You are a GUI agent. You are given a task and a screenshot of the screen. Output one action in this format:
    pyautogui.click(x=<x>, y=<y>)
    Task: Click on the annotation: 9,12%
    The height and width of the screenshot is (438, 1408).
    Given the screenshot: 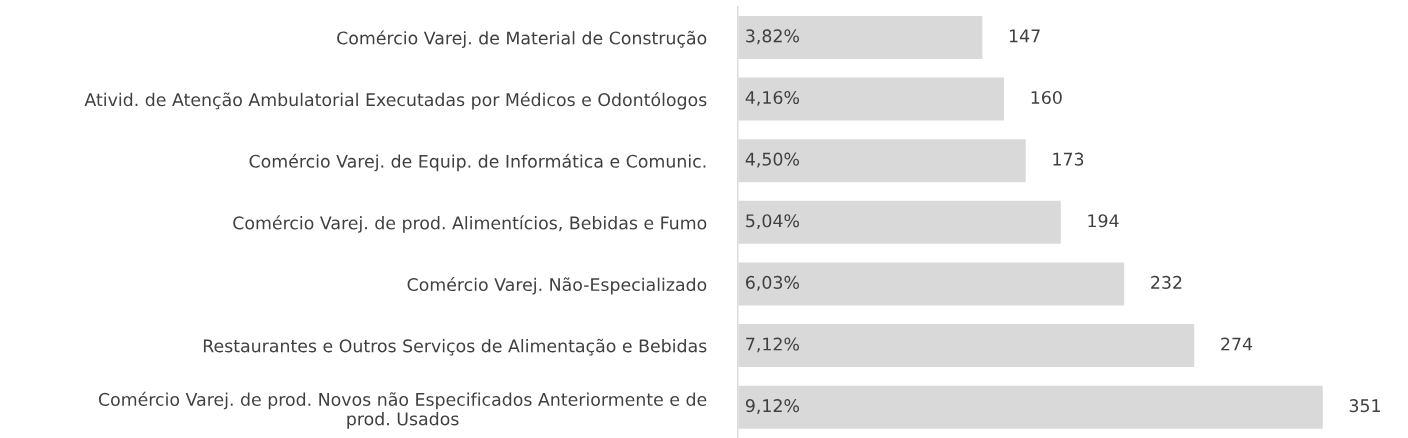 What is the action you would take?
    pyautogui.click(x=772, y=406)
    